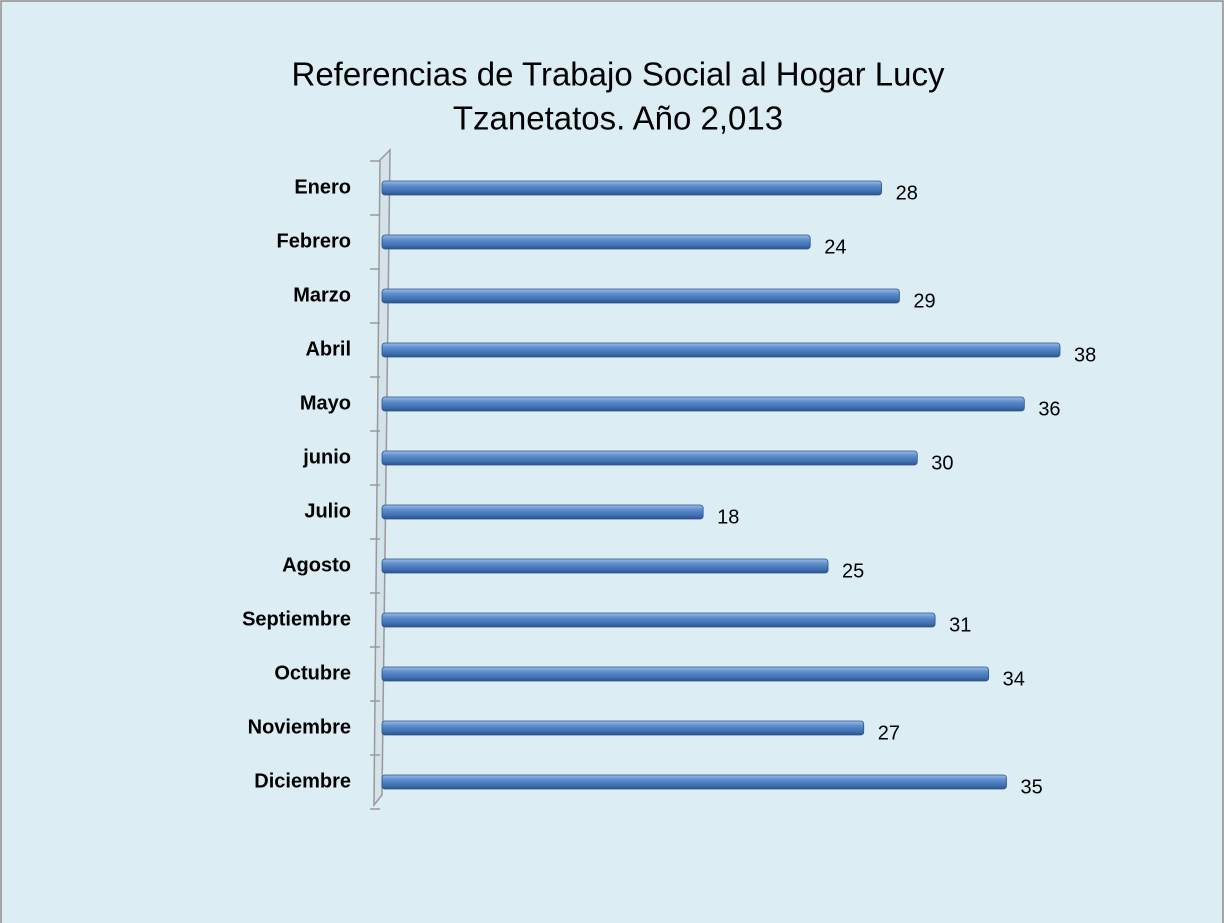 This screenshot has height=923, width=1224. Describe the element at coordinates (618, 118) in the screenshot. I see `chart-title: Tzanetatos. Año 2,013` at that location.